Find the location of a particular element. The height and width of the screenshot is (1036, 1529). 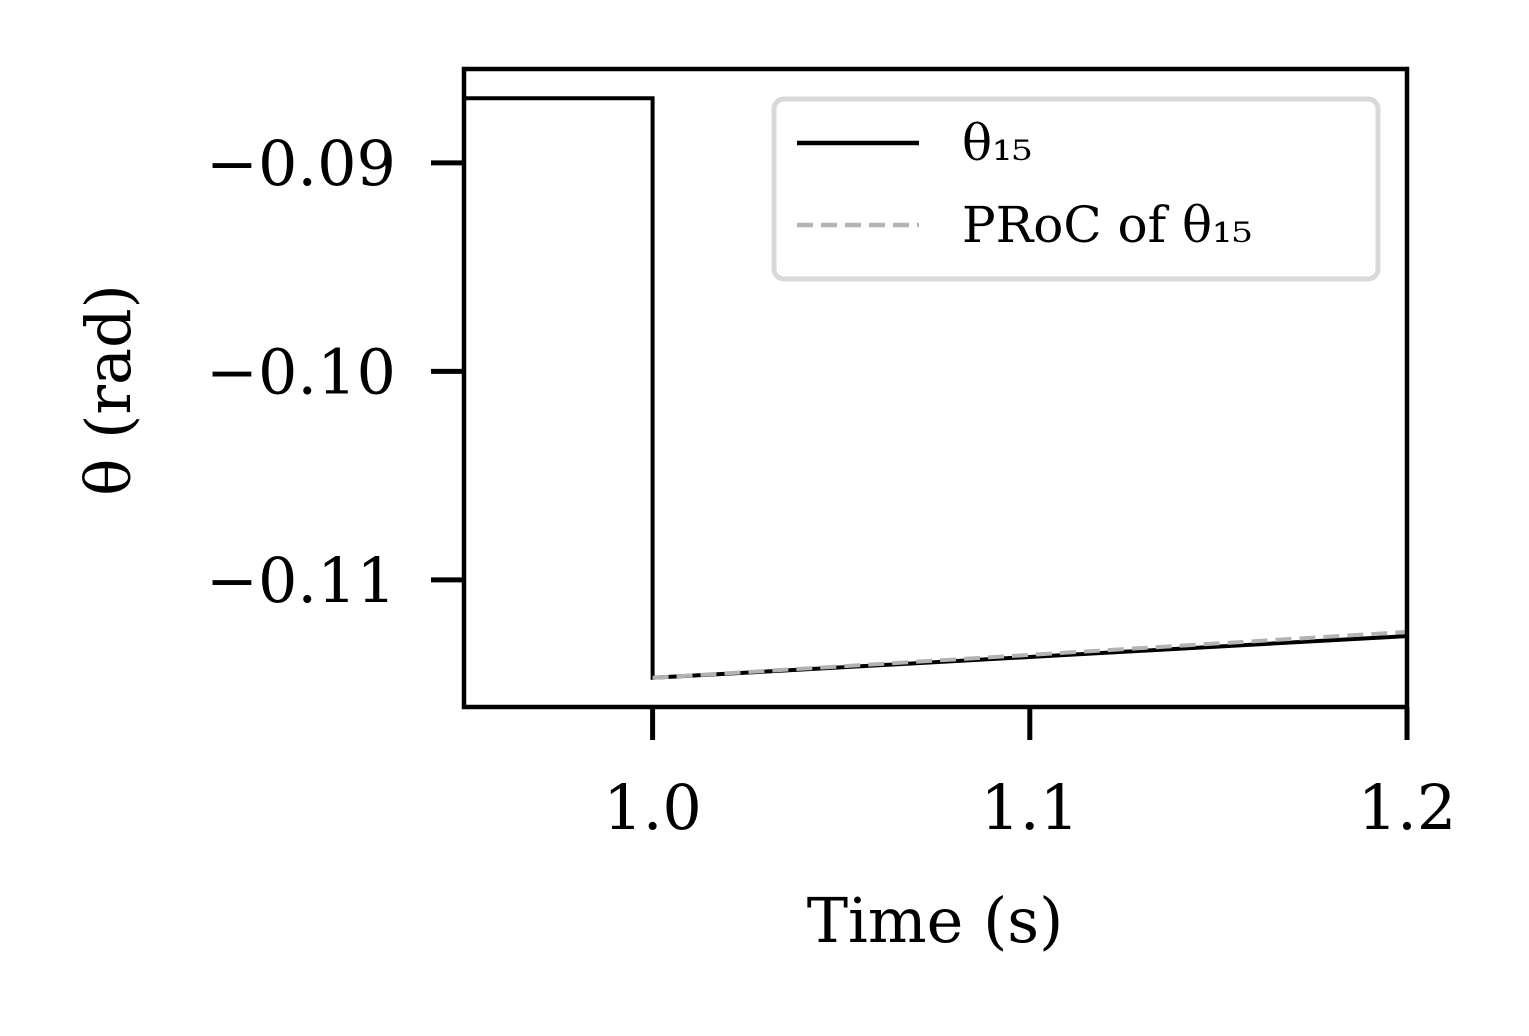

x-tick-label: 1.2 is located at coordinates (1407, 807).